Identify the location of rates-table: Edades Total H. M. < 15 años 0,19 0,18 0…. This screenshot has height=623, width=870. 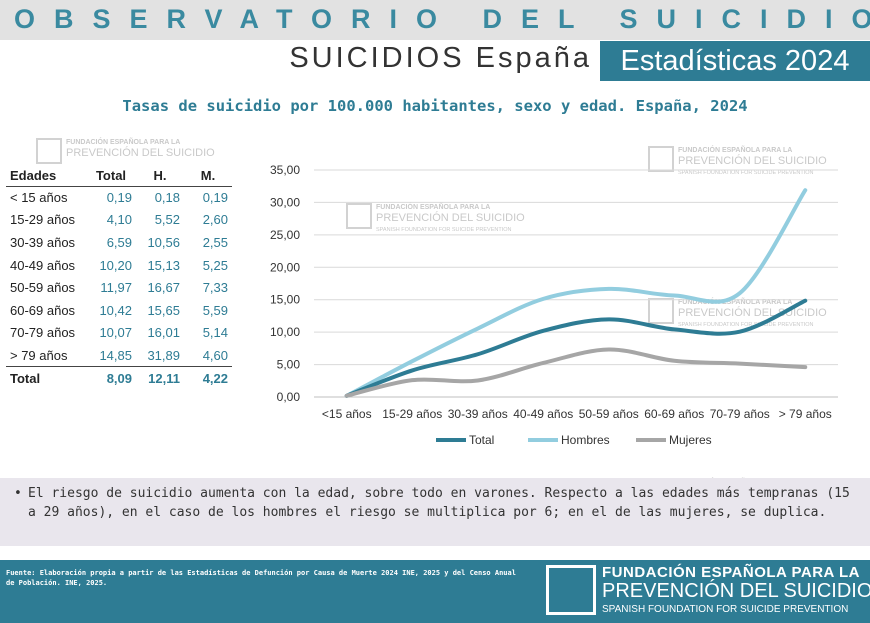
(119, 278).